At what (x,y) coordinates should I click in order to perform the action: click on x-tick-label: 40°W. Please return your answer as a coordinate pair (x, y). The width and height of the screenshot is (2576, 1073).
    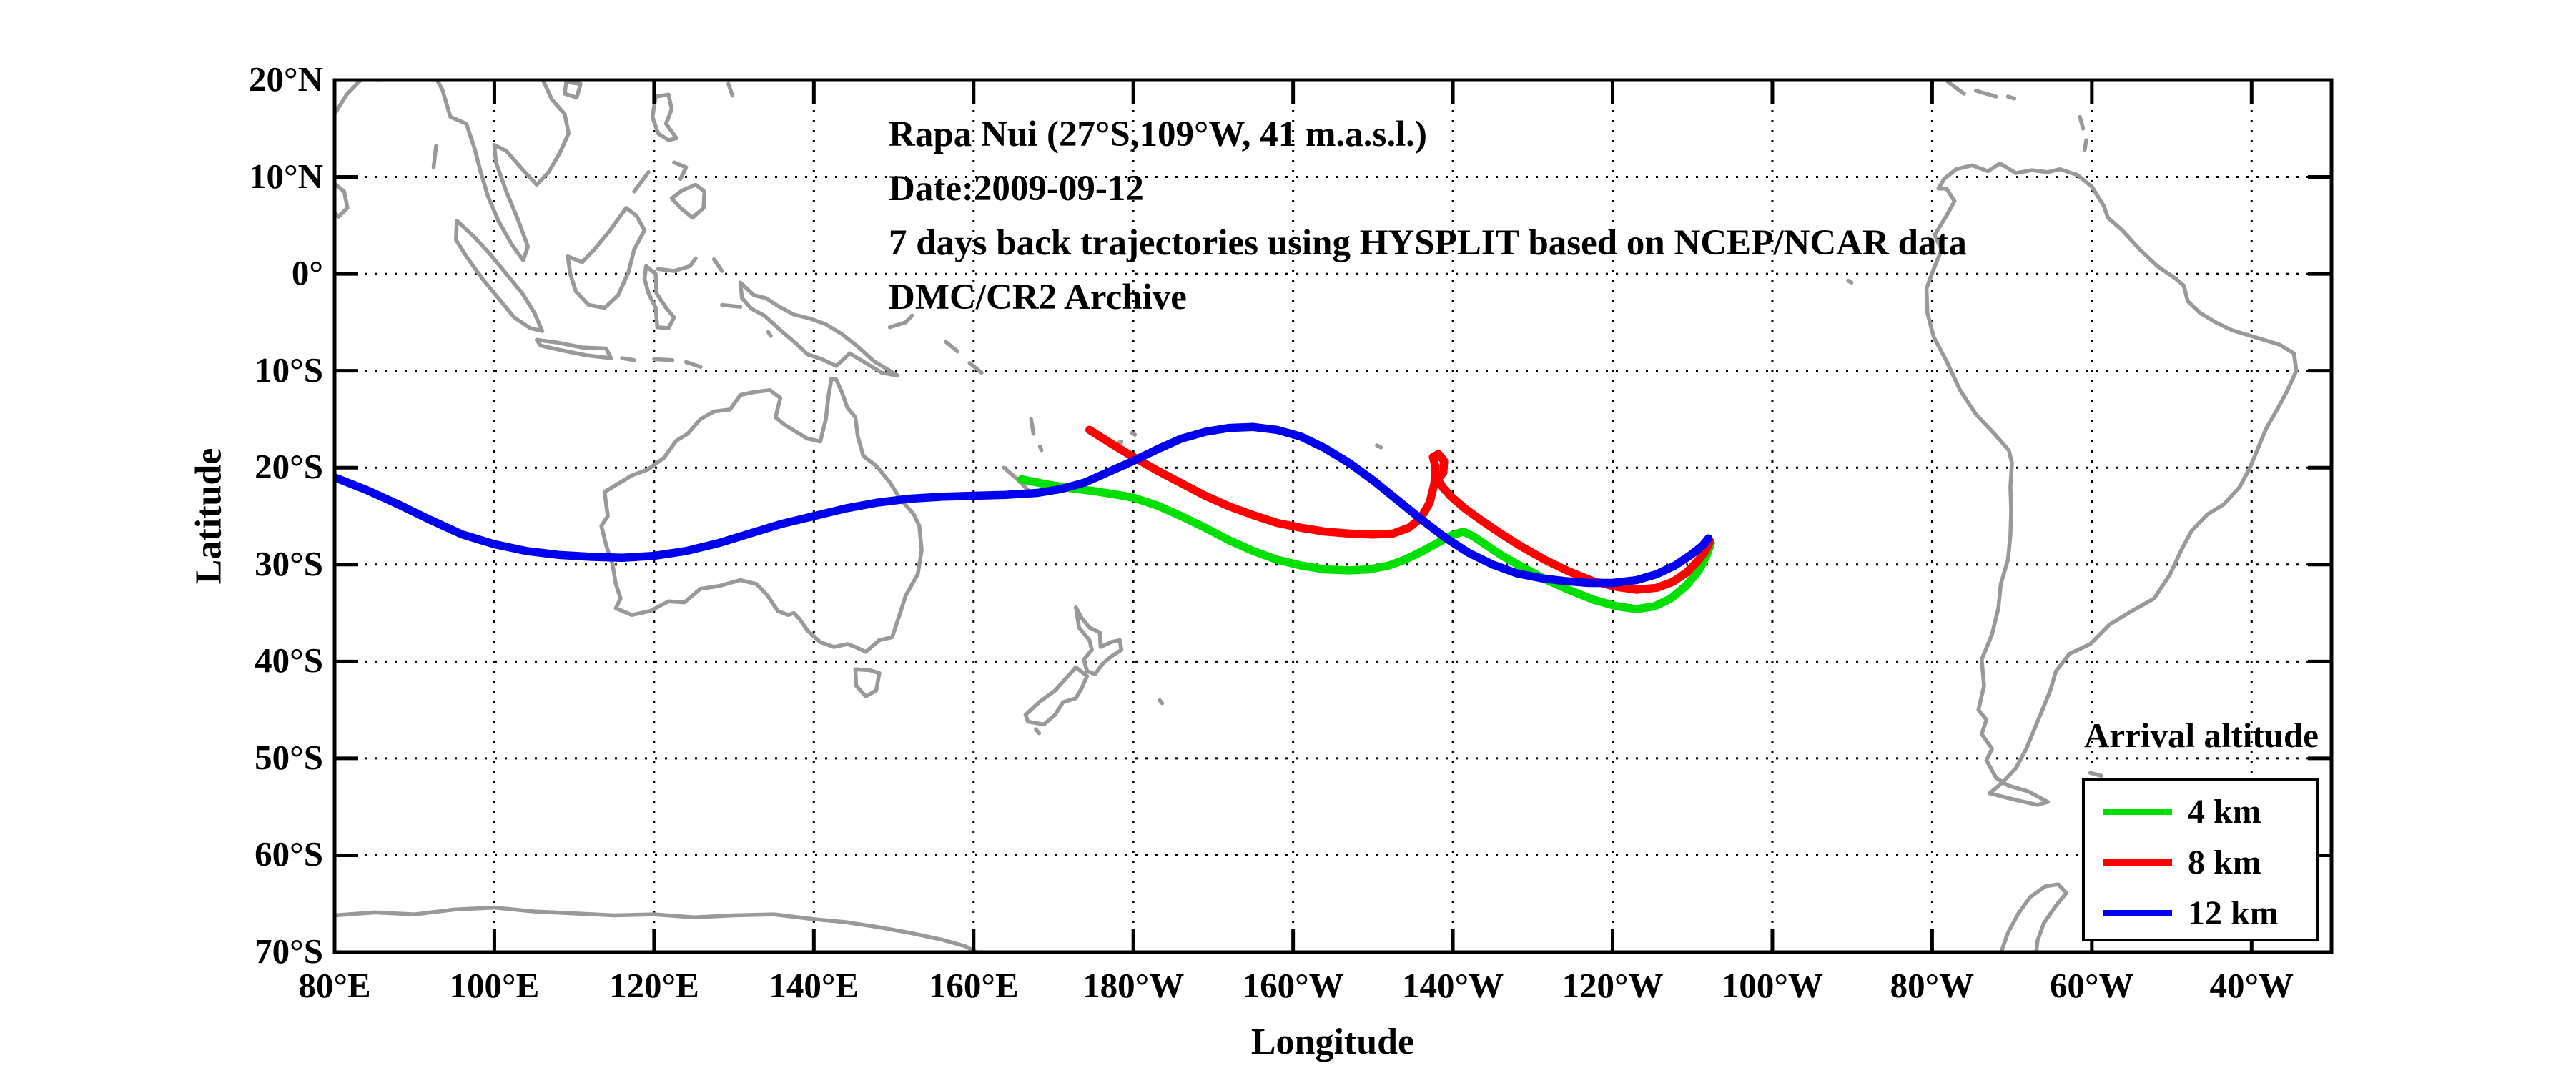
    Looking at the image, I should click on (2251, 985).